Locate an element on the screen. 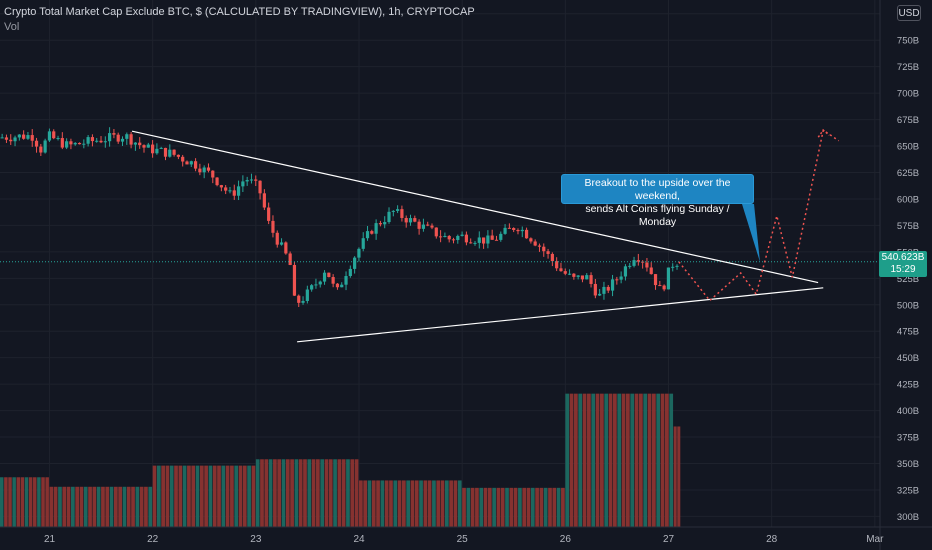 The image size is (932, 550). projection-arrowhead is located at coordinates (823, 133).